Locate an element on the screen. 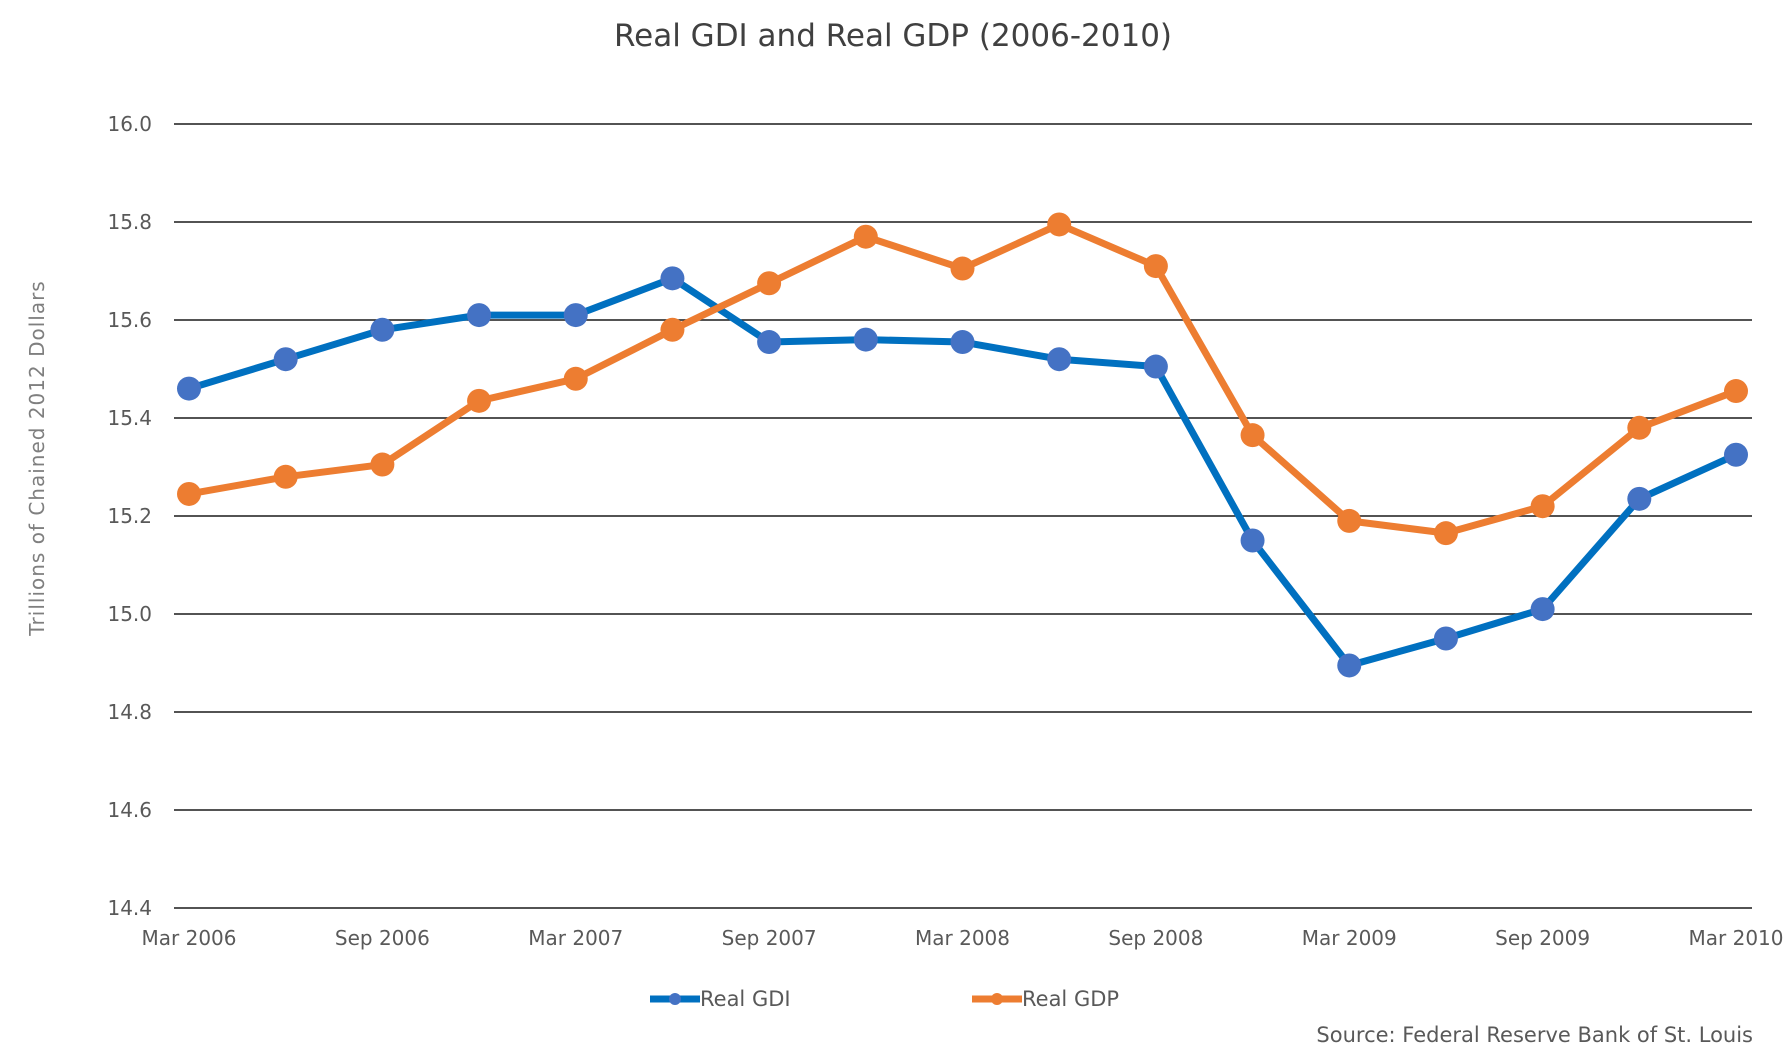  legend-item: Real GDP is located at coordinates (1045, 999).